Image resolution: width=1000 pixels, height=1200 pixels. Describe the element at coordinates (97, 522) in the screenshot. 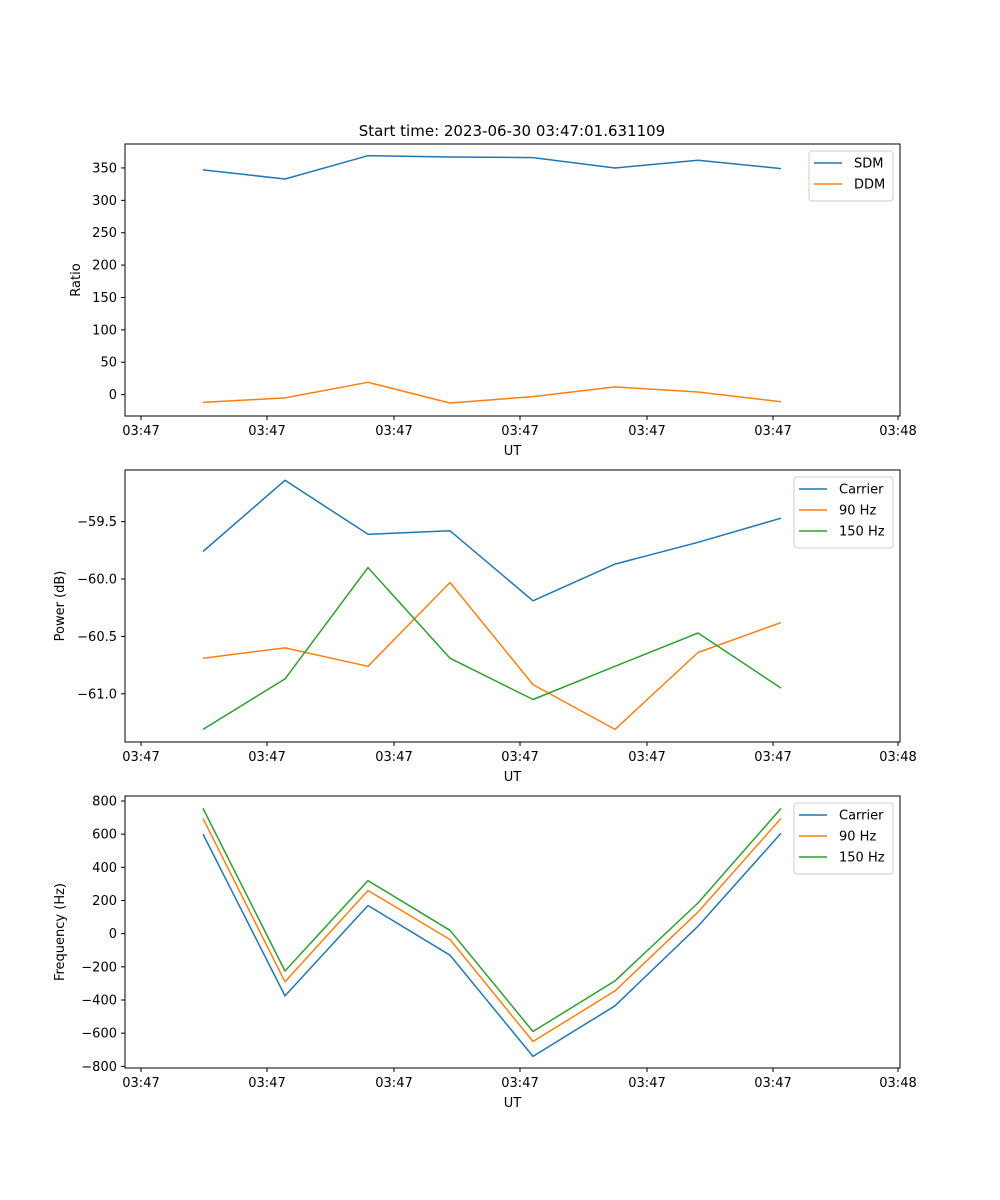

I see `y-tick-label: −59.5` at that location.